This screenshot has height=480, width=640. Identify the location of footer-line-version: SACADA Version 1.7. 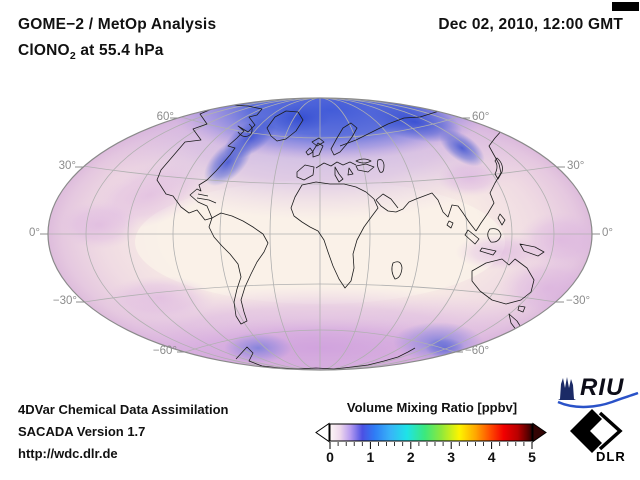
(82, 431).